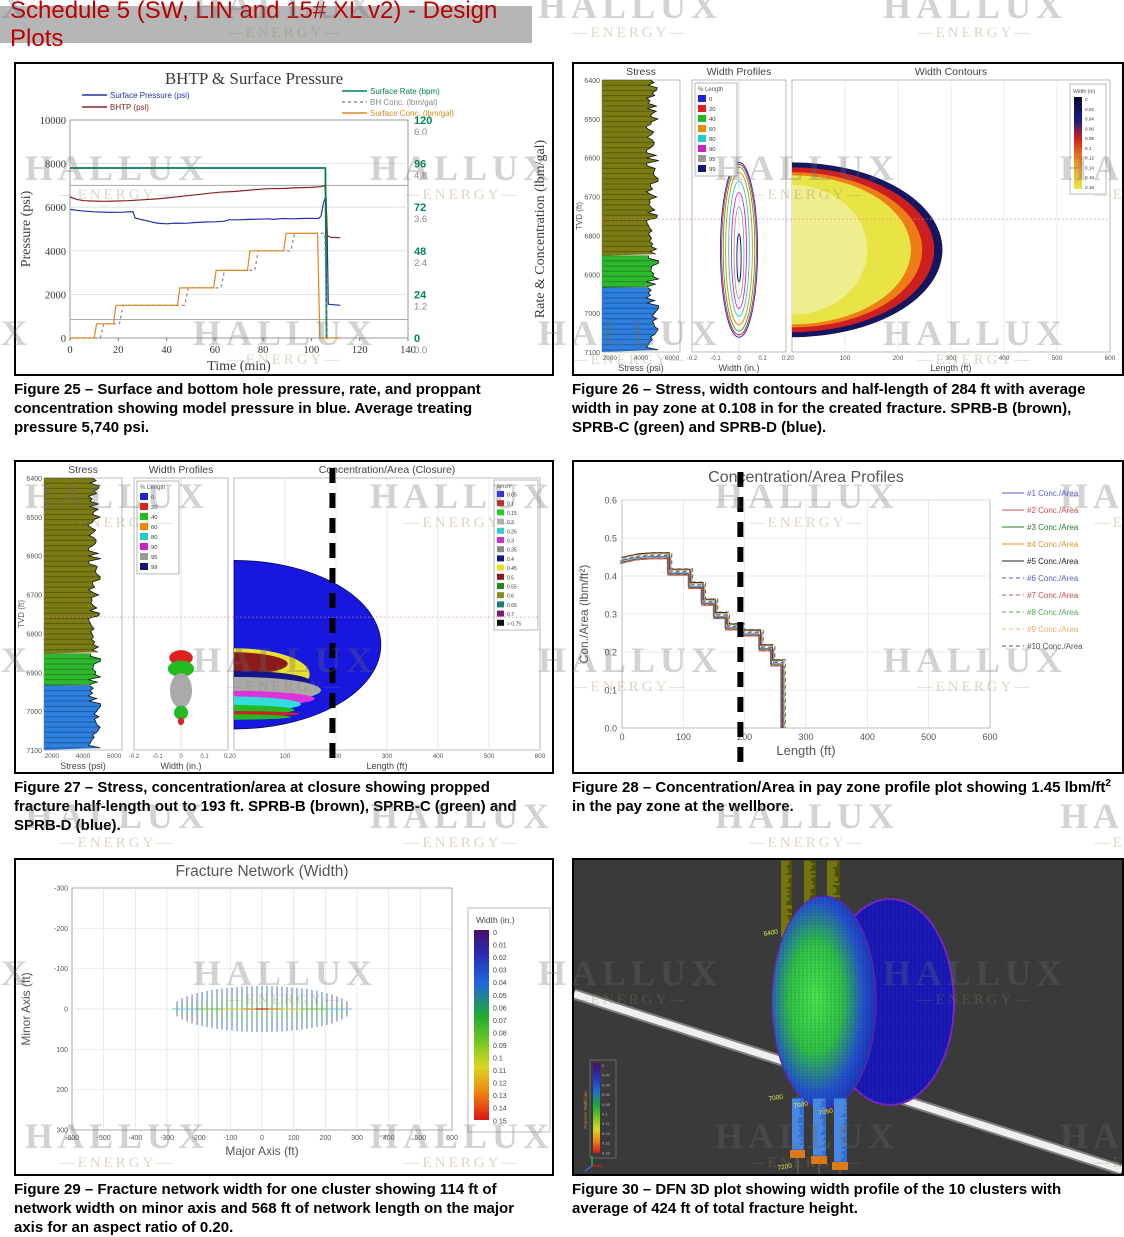  What do you see at coordinates (72, 717) in the screenshot?
I see `stress-zone-SPRB-D` at bounding box center [72, 717].